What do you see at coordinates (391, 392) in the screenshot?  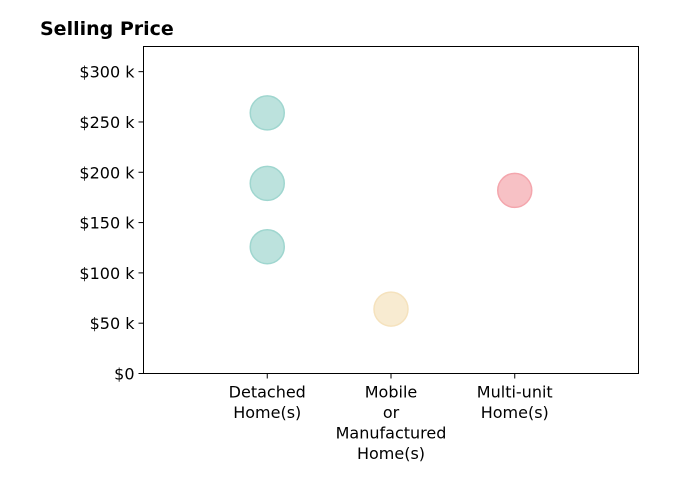 I see `x-tick-label-line: Mobile` at bounding box center [391, 392].